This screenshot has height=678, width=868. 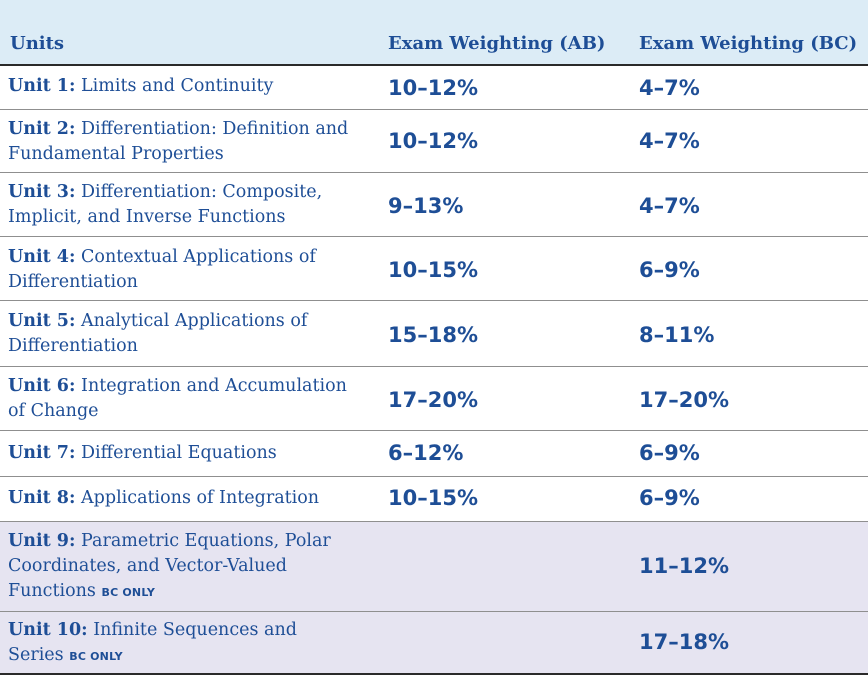 What do you see at coordinates (42, 541) in the screenshot?
I see `unit-number: Unit 9:` at bounding box center [42, 541].